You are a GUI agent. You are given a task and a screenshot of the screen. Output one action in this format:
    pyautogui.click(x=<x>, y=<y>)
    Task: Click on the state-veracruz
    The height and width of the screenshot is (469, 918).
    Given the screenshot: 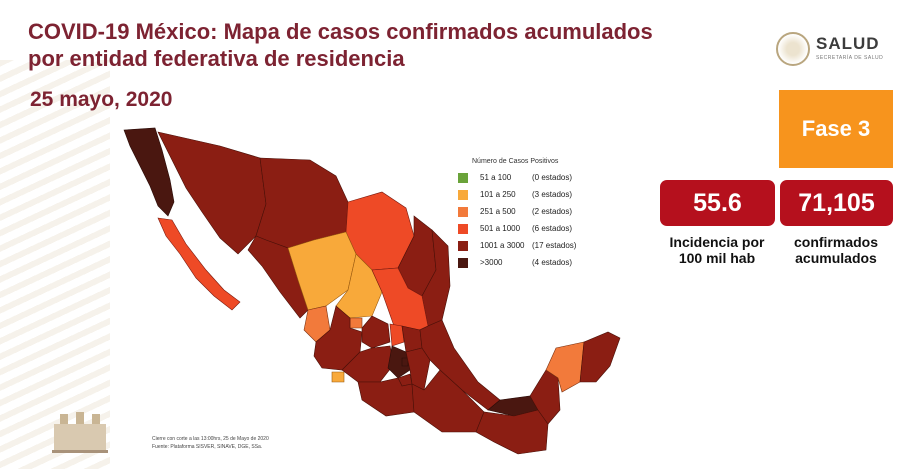 What is the action you would take?
    pyautogui.click(x=460, y=365)
    